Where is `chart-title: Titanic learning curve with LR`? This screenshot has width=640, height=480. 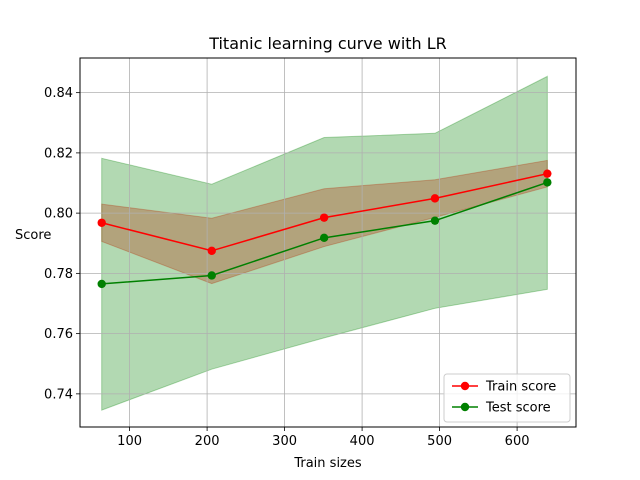 chart-title: Titanic learning curve with LR is located at coordinates (327, 43).